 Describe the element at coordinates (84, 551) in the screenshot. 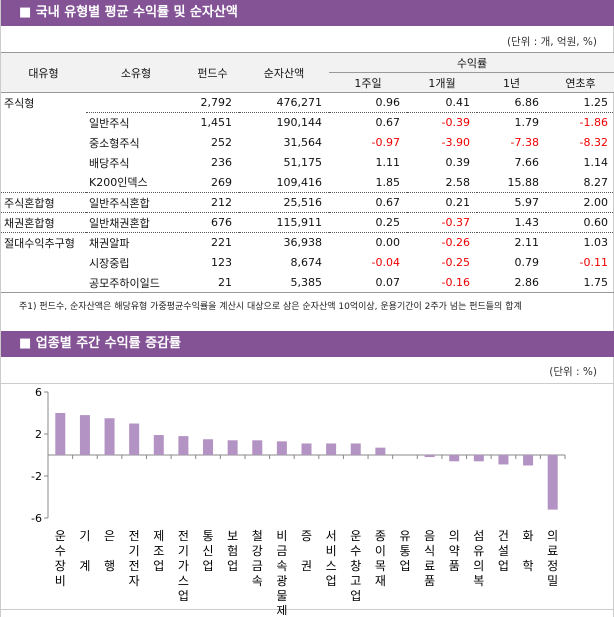

I see `x-tick-label: 기 계` at that location.